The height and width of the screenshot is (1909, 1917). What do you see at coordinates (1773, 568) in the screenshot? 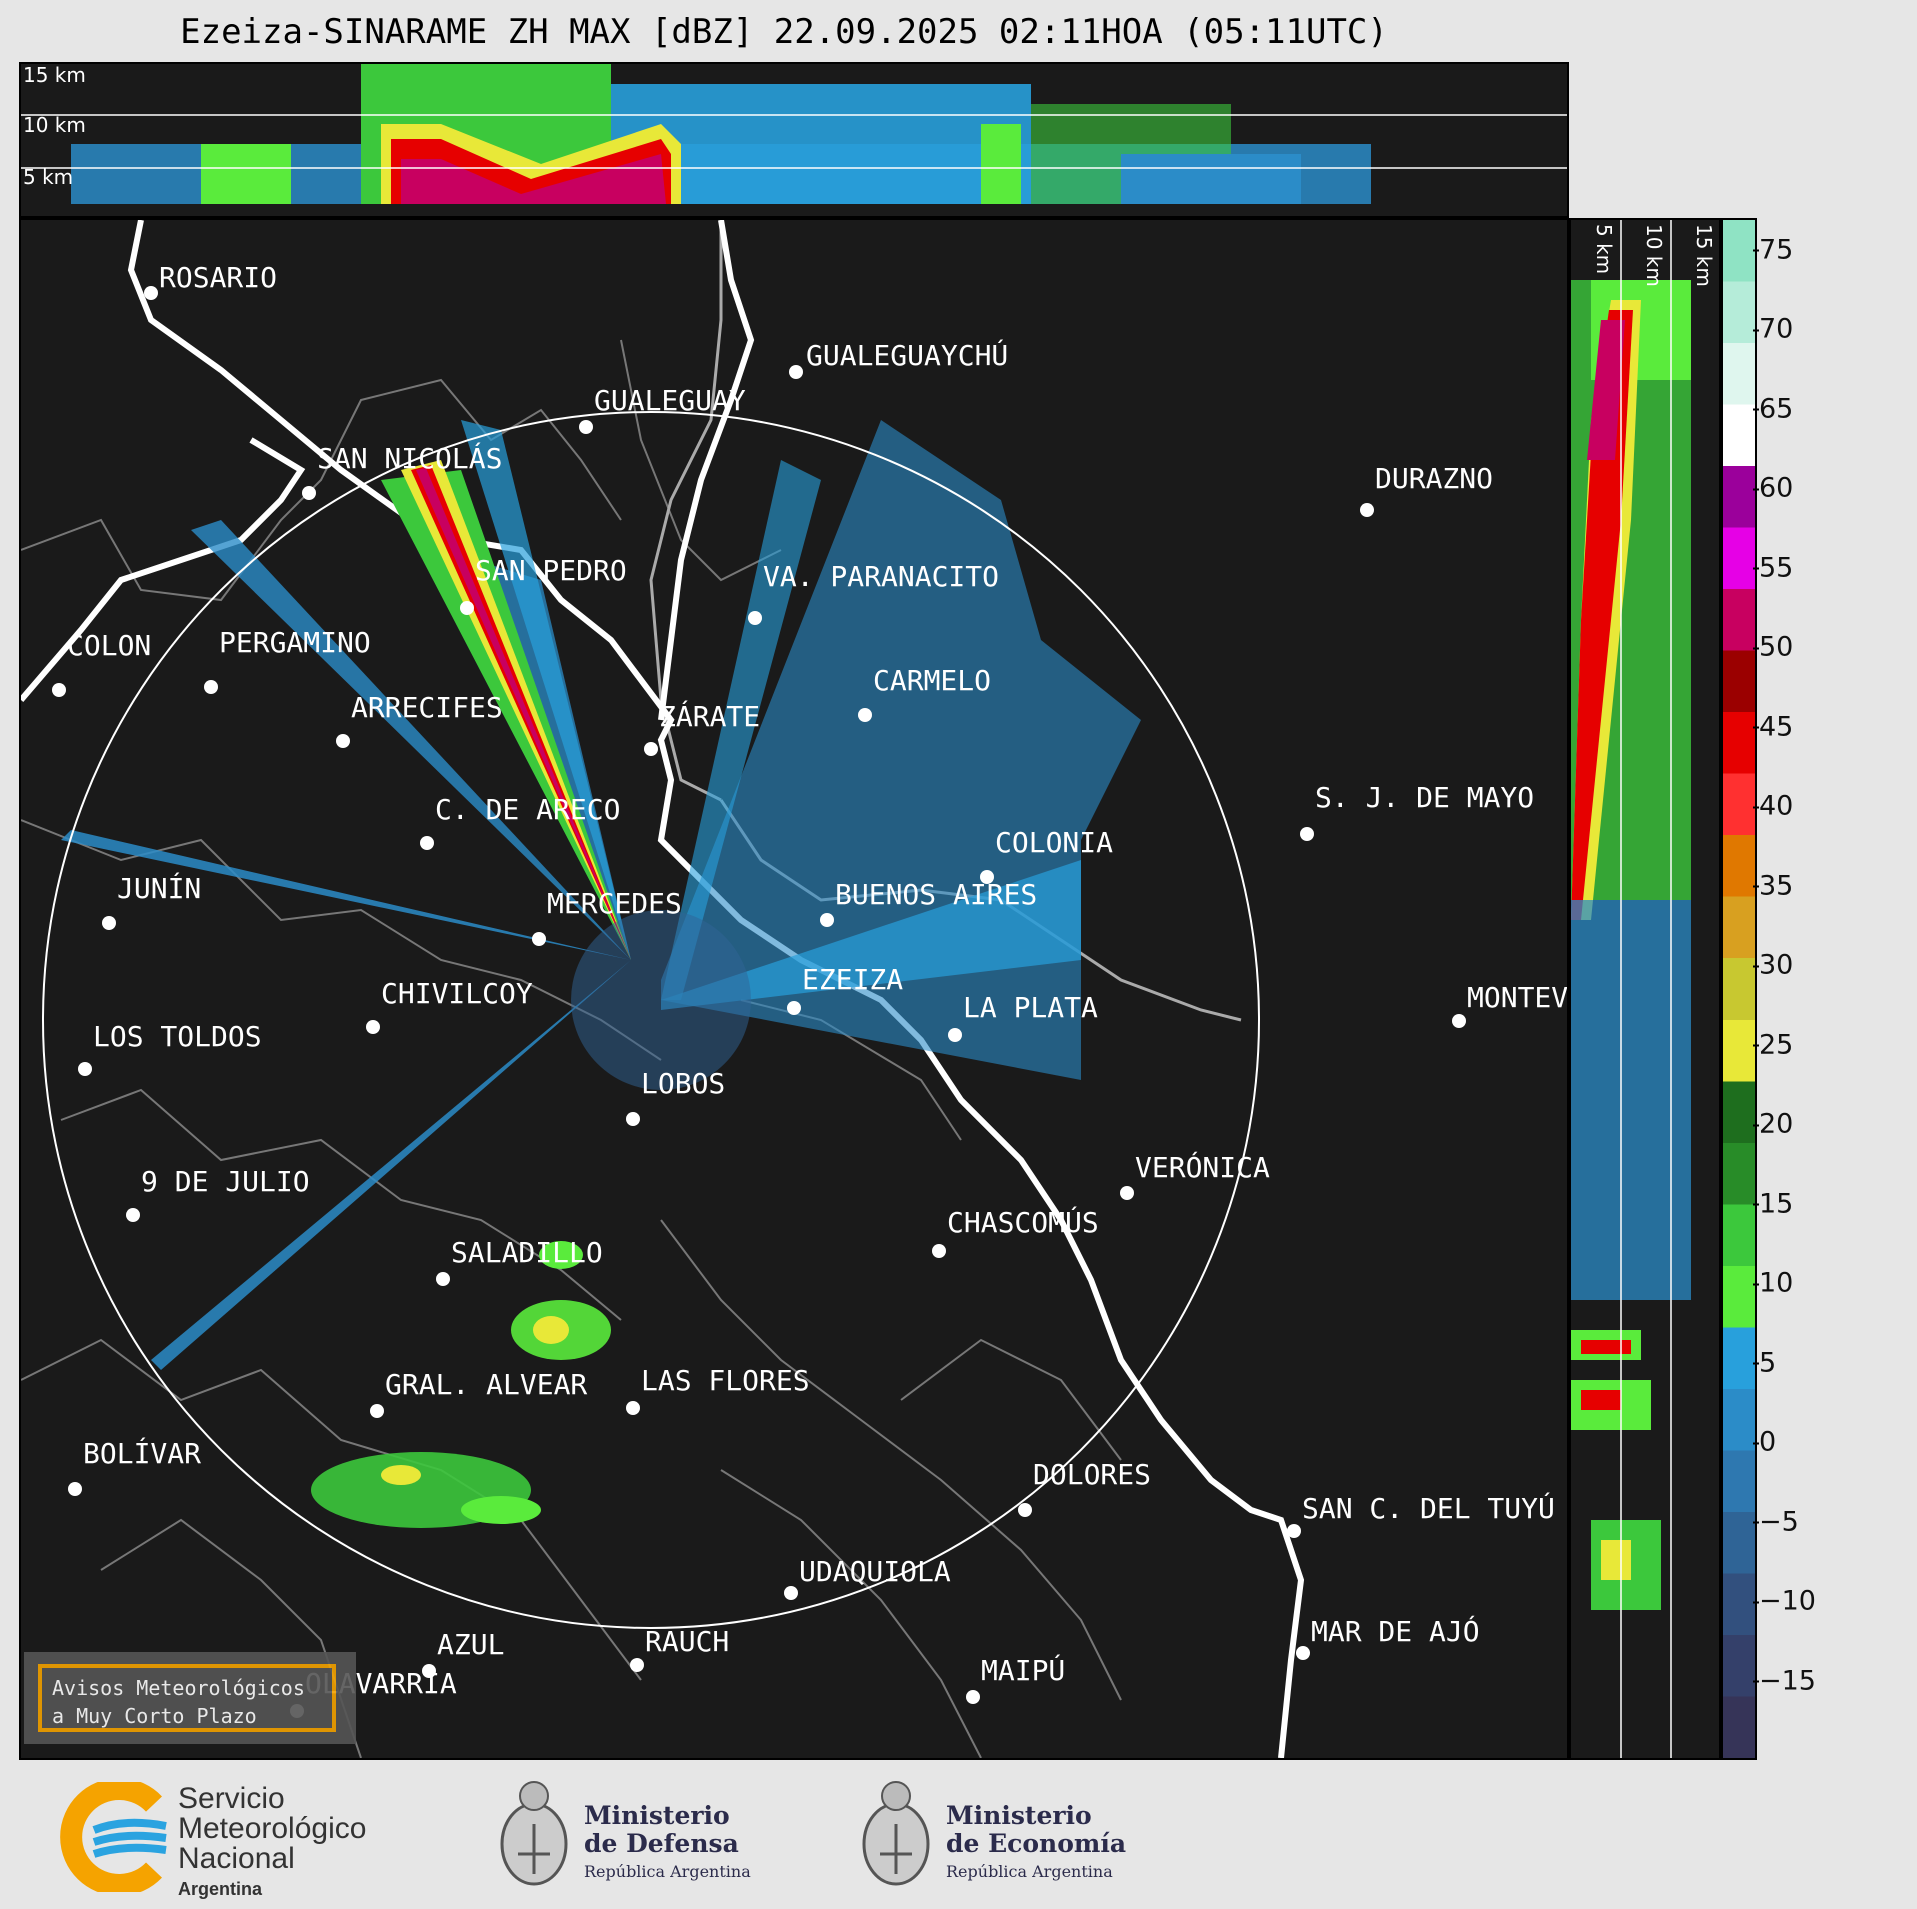
I see `colorbar-tick-label: 55` at bounding box center [1773, 568].